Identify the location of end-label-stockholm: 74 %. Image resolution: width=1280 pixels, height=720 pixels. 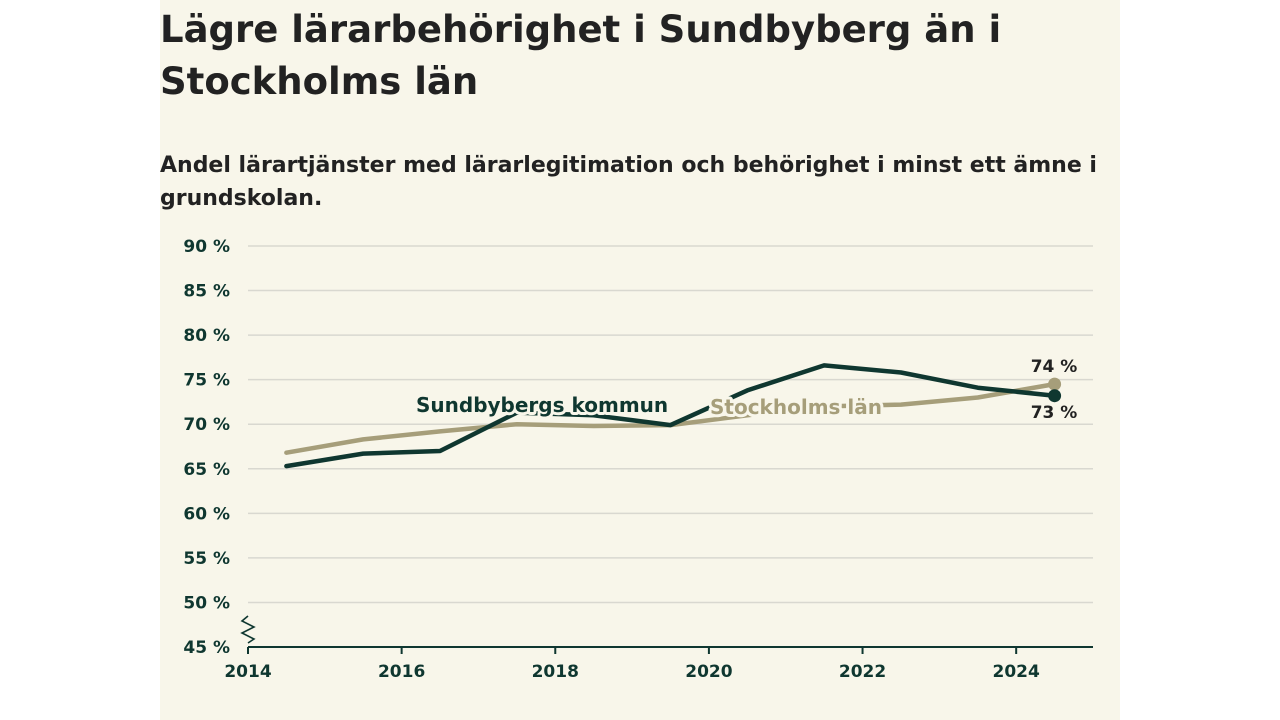
(1054, 367).